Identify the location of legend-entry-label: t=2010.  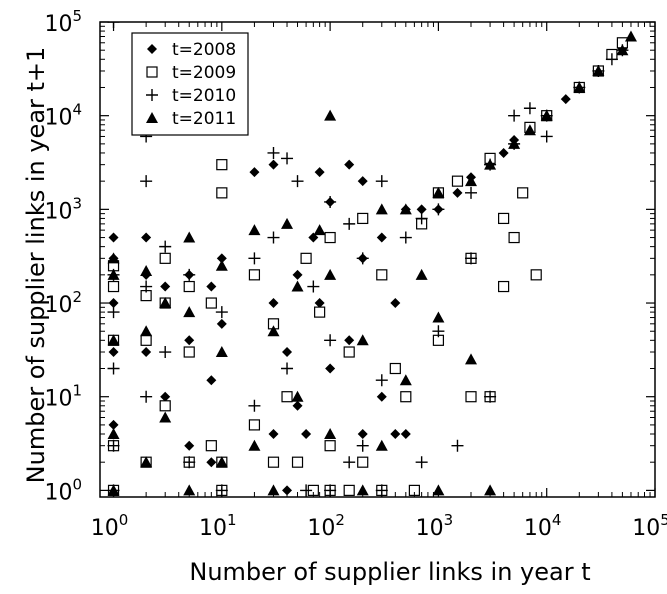
(204, 96).